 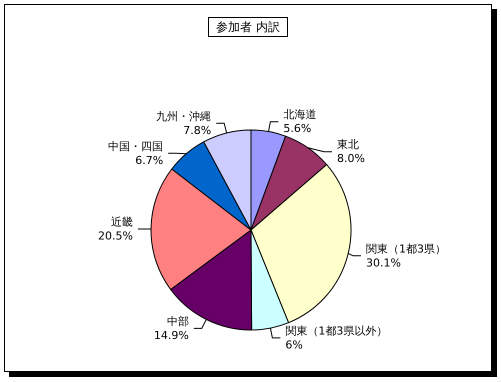 What do you see at coordinates (171, 335) in the screenshot?
I see `data-label: 14.9%` at bounding box center [171, 335].